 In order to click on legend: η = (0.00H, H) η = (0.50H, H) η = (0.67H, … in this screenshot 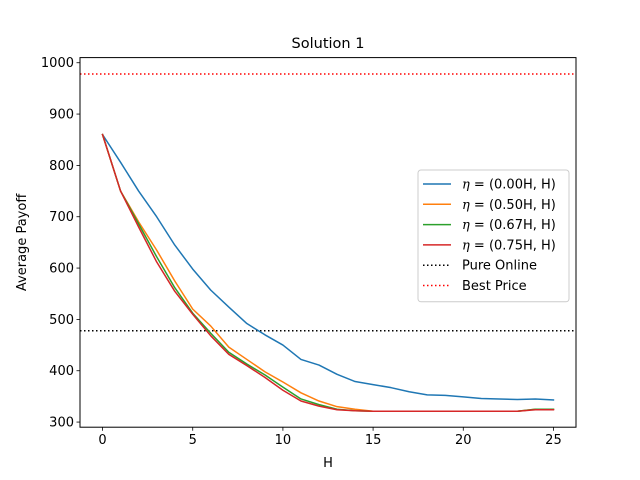, I will do `click(493, 236)`.